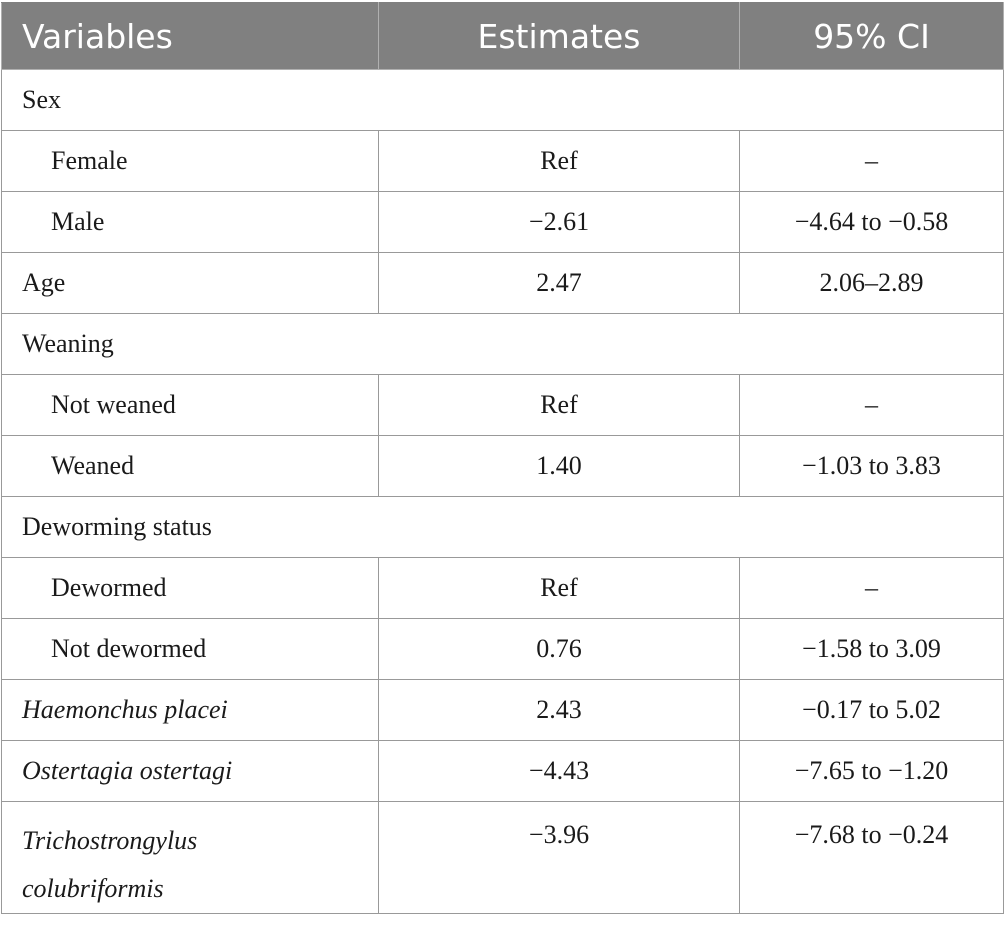 The image size is (1005, 944). Describe the element at coordinates (190, 466) in the screenshot. I see `variable-cell: Weaned` at that location.